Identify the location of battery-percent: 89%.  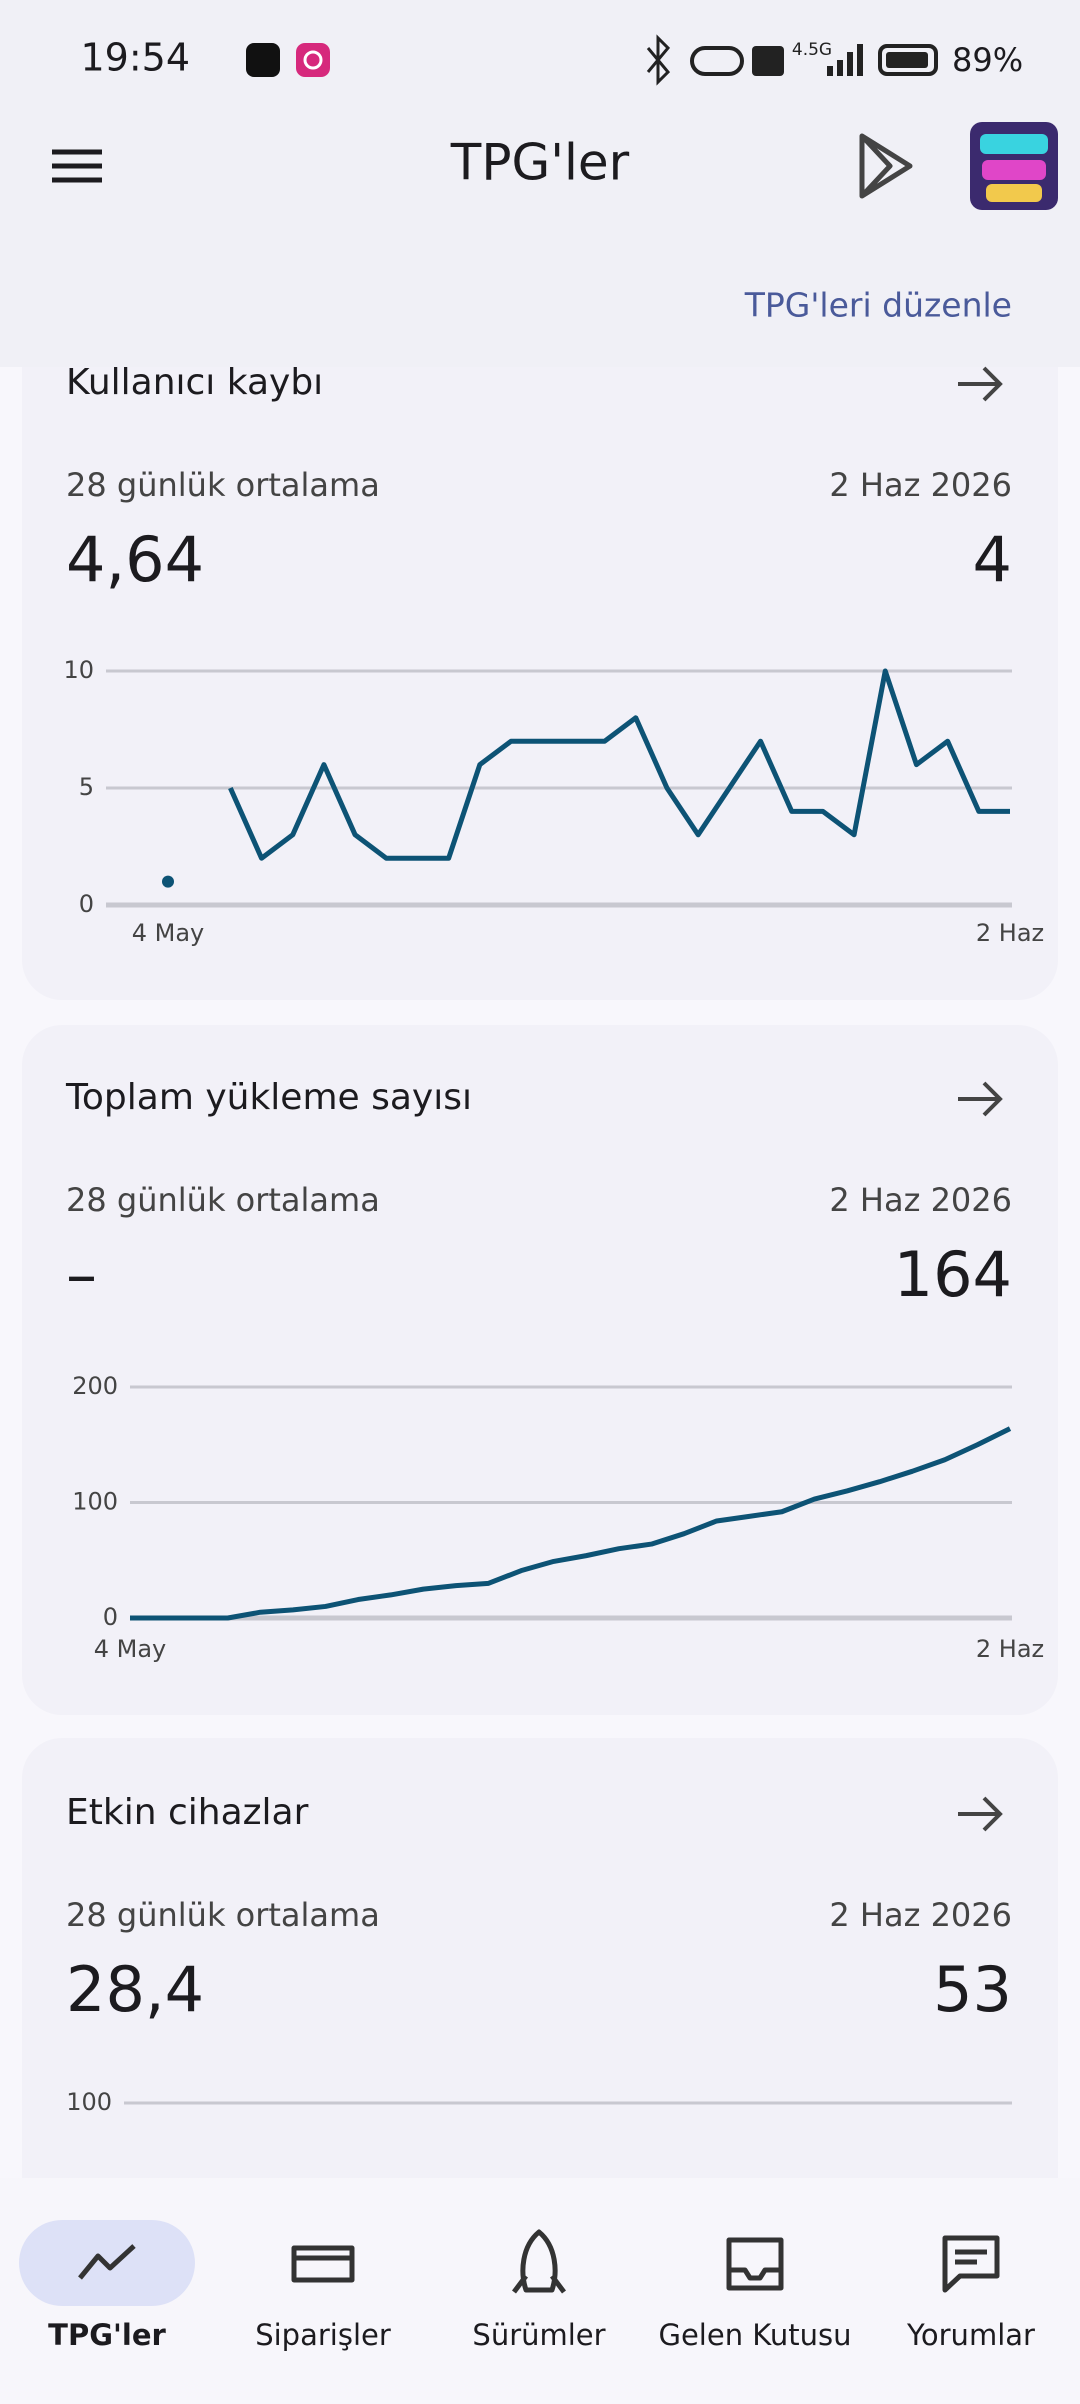
(987, 60).